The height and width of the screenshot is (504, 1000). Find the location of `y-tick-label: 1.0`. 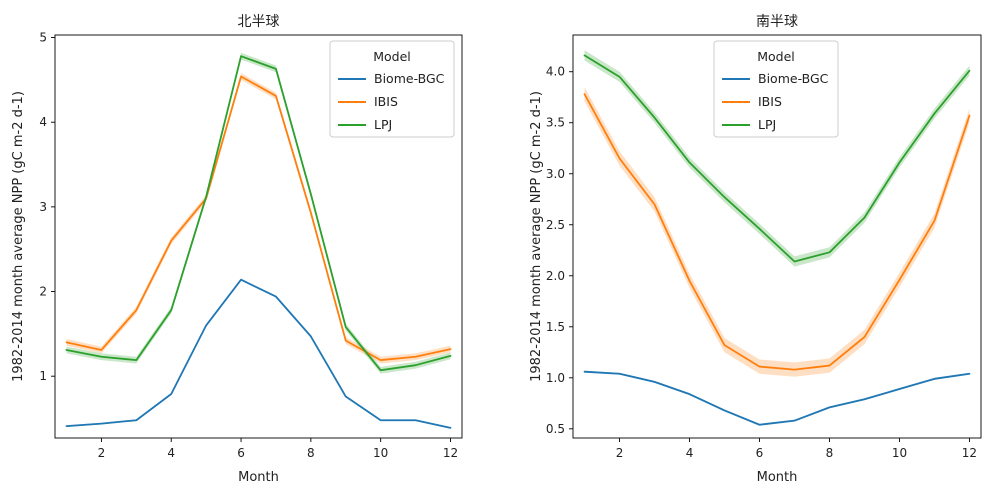

y-tick-label: 1.0 is located at coordinates (555, 378).